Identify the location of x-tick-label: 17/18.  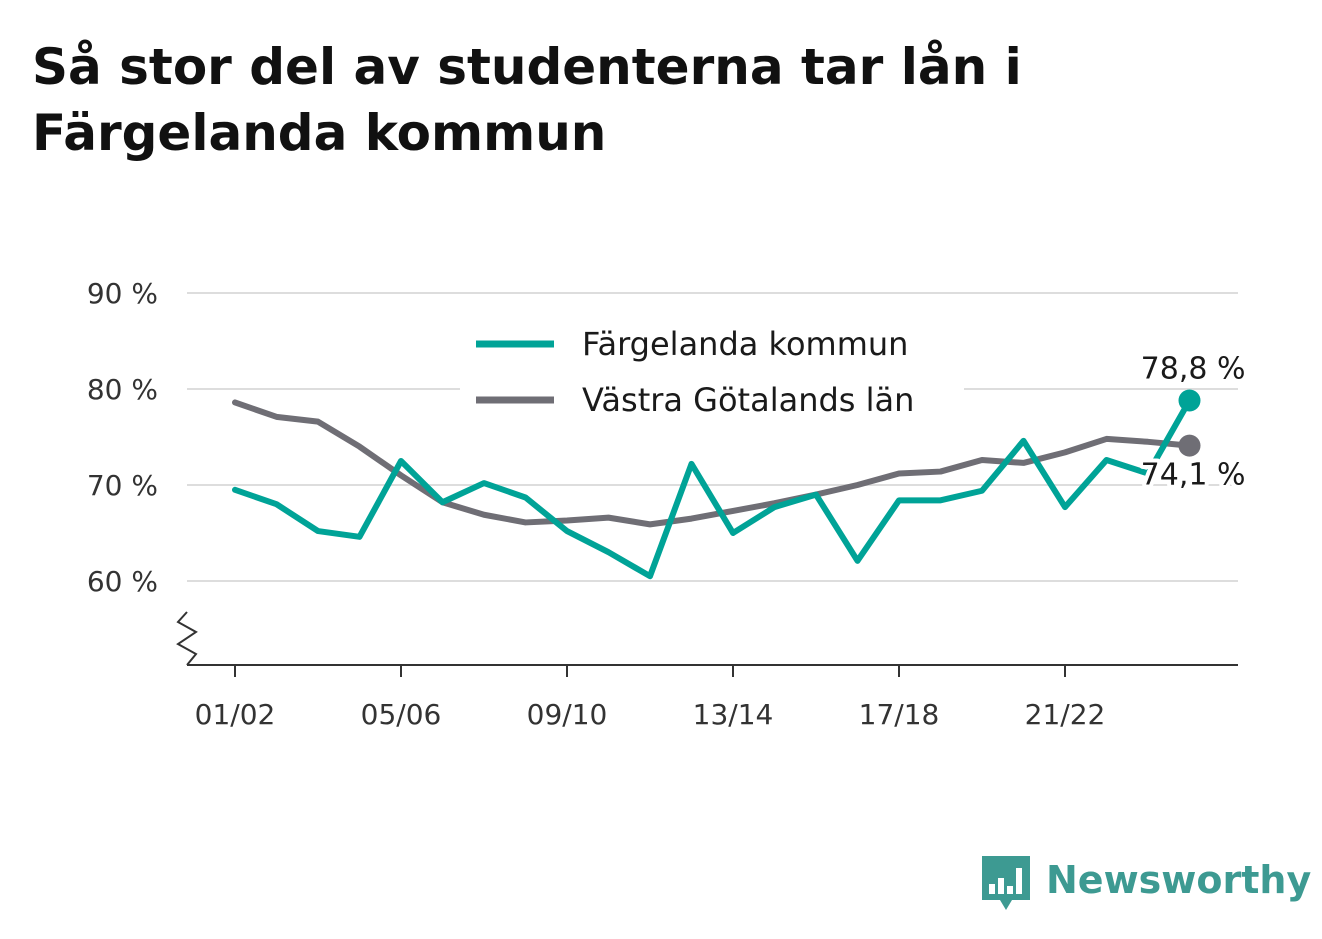
(899, 714).